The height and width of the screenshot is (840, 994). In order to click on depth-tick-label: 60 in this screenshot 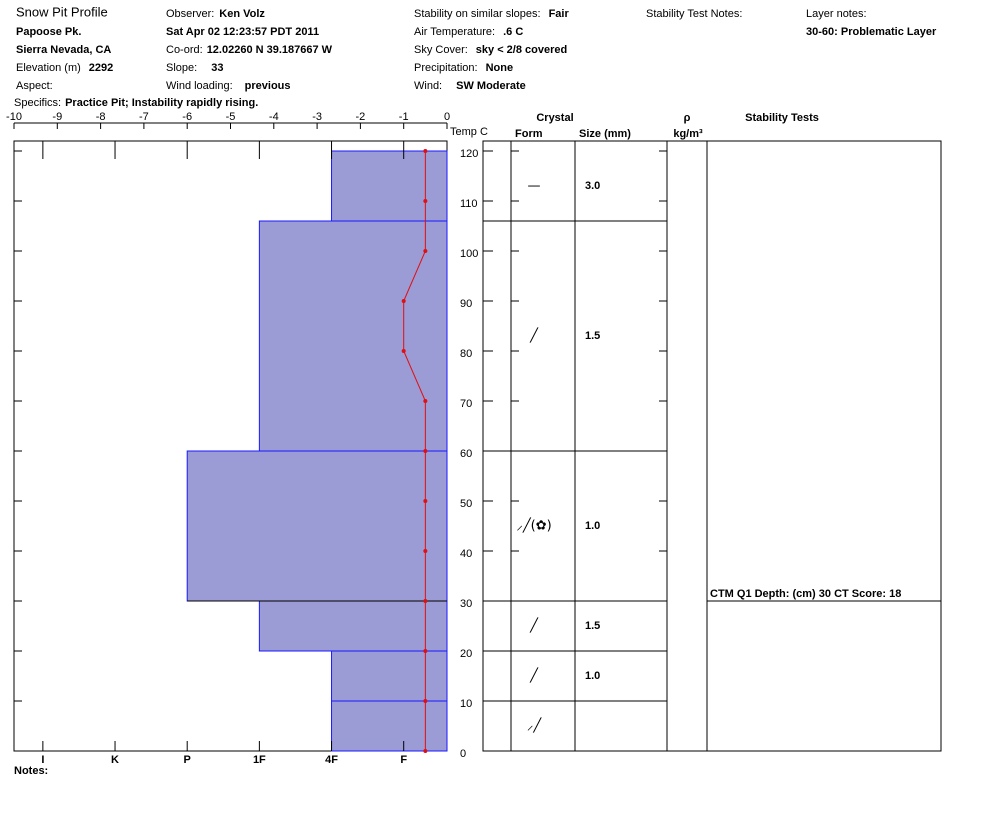, I will do `click(466, 454)`.